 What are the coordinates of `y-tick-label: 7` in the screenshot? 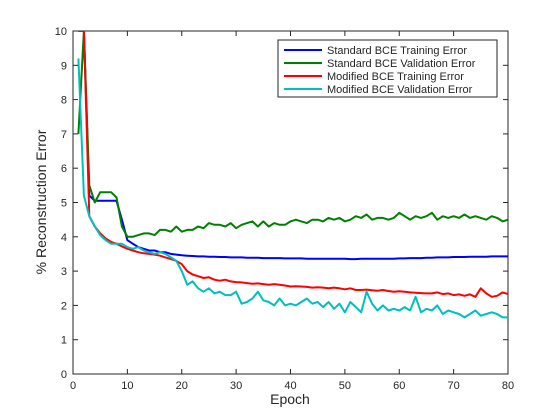 It's located at (64, 135).